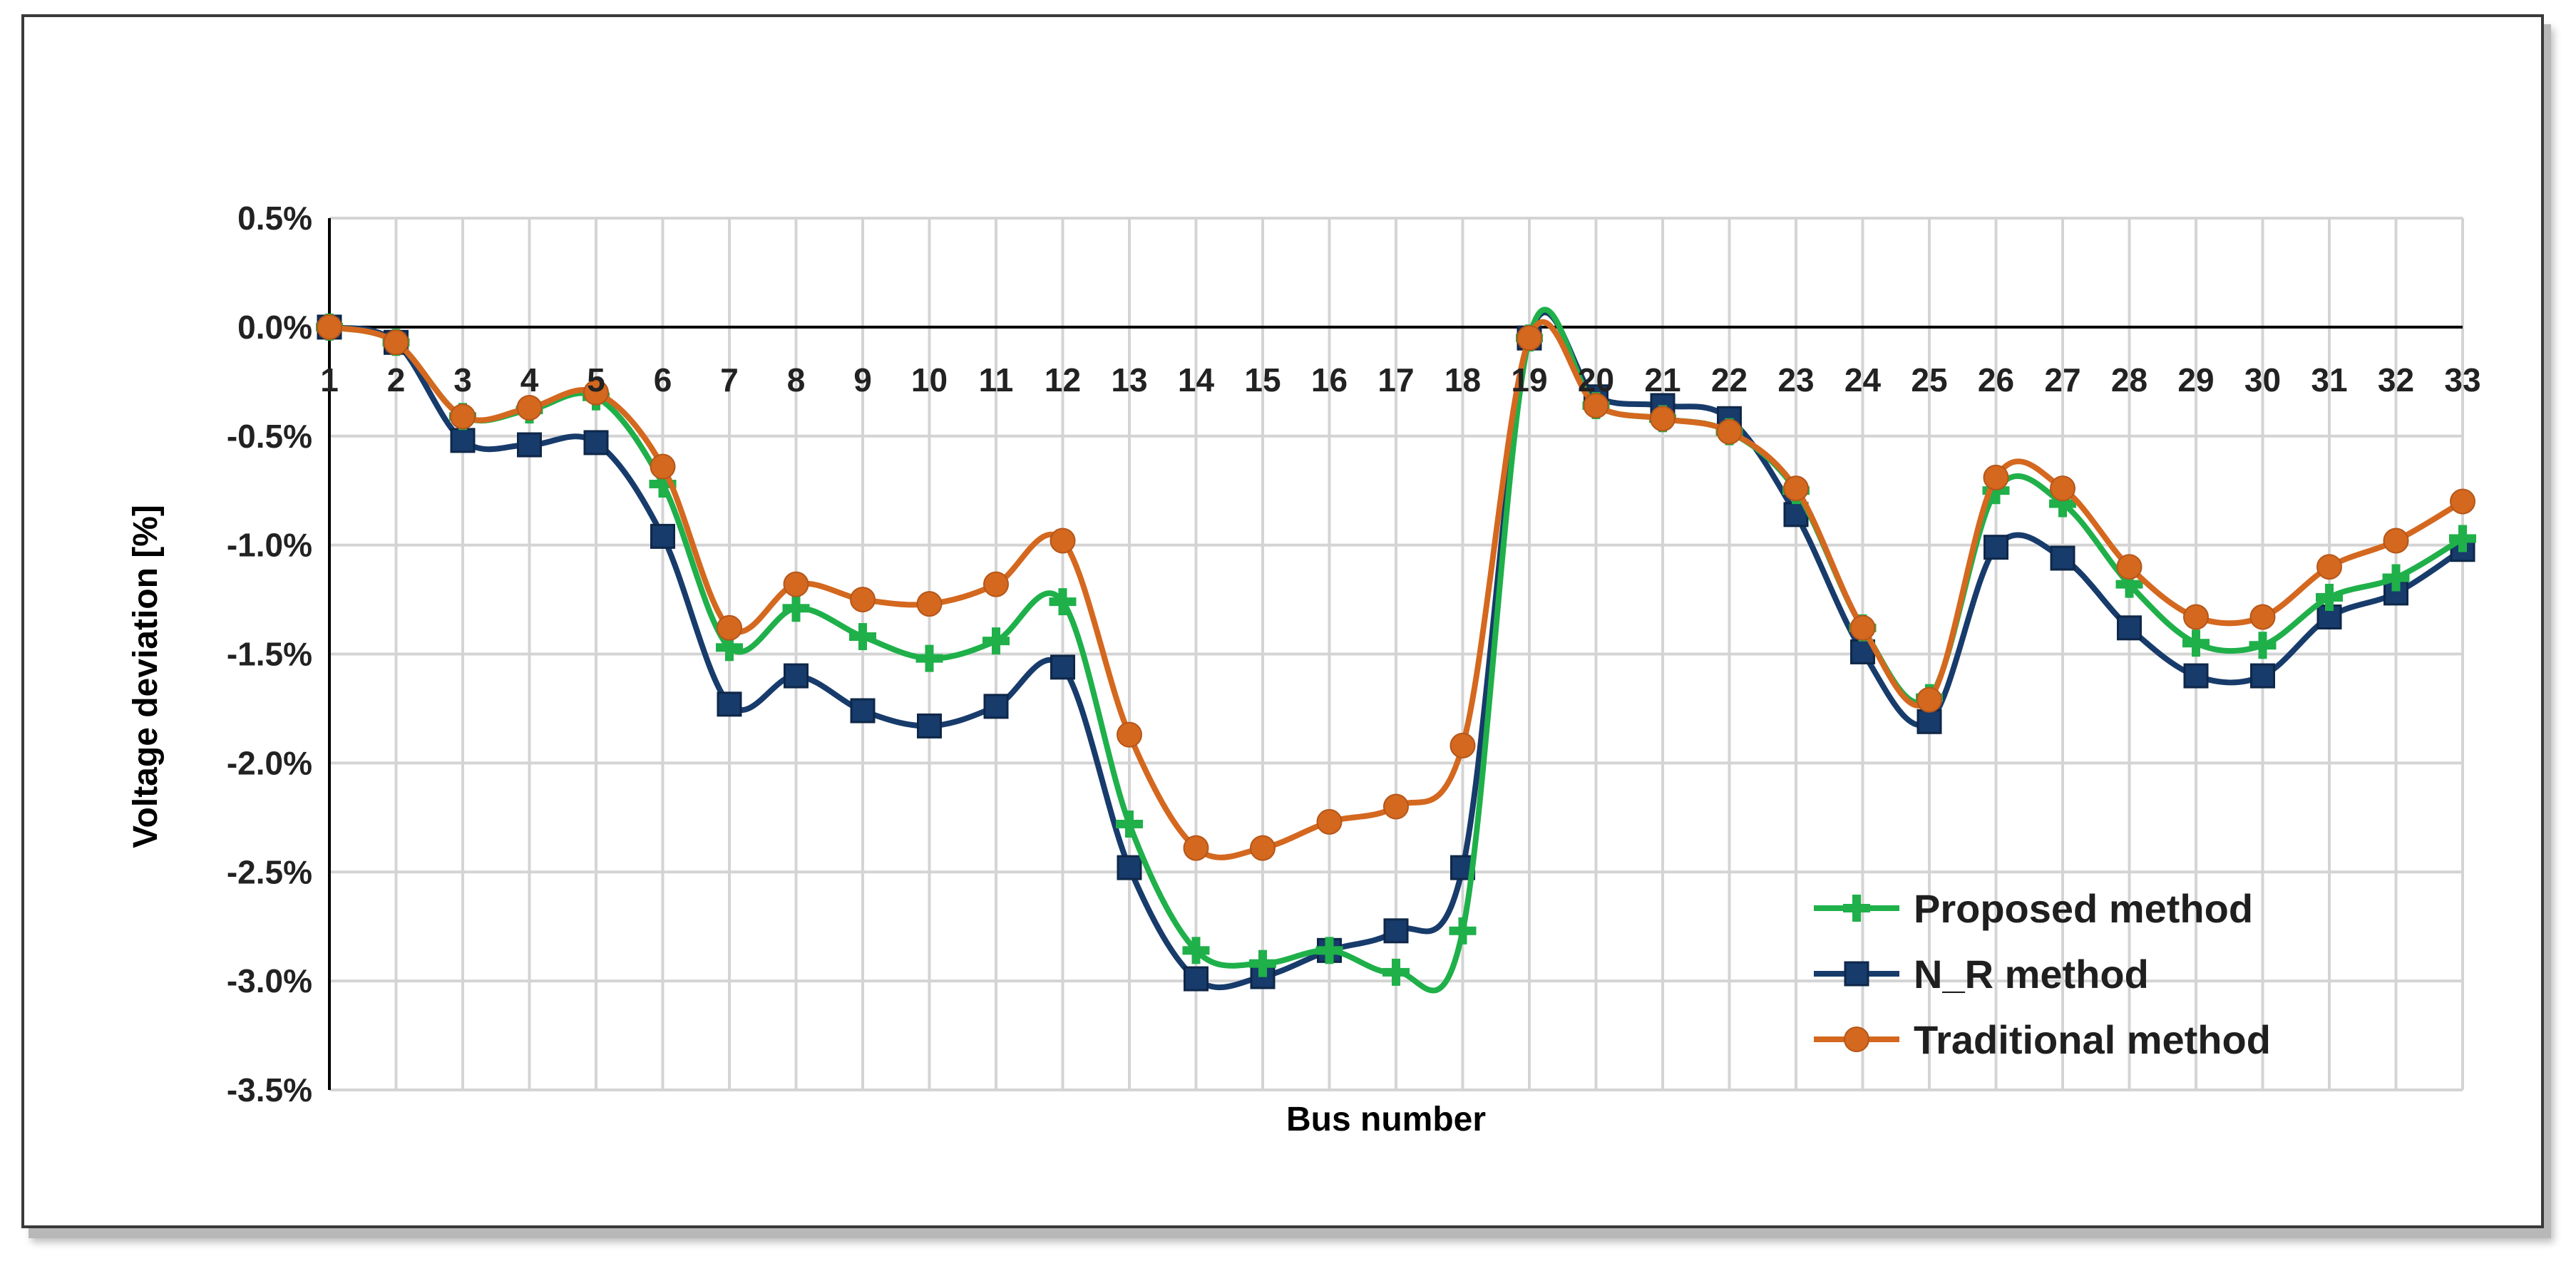  I want to click on y-tick-label: -0.5%, so click(269, 436).